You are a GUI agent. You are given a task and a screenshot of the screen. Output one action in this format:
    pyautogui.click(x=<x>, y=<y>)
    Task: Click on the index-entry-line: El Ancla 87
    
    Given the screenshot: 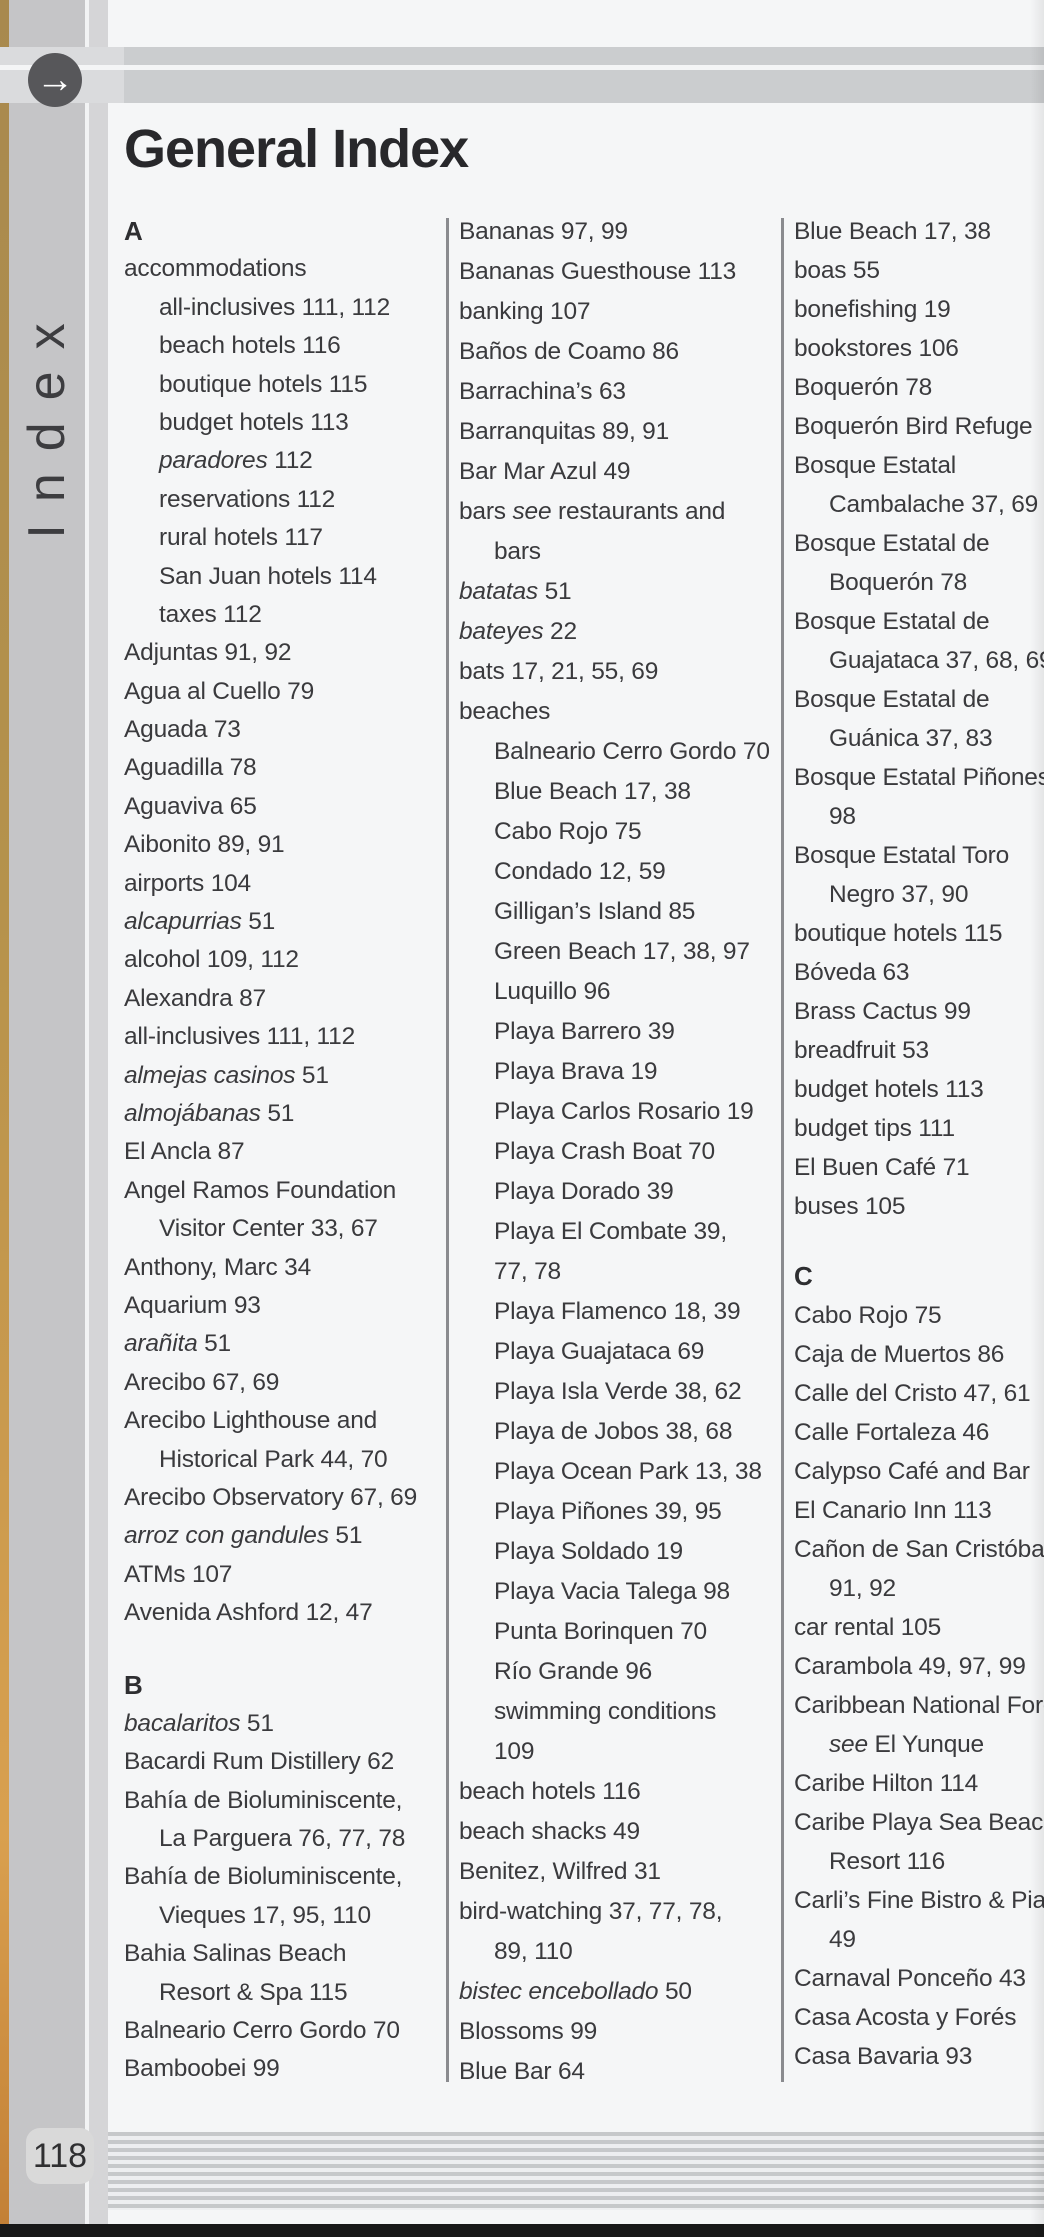 What is the action you would take?
    pyautogui.click(x=184, y=1152)
    